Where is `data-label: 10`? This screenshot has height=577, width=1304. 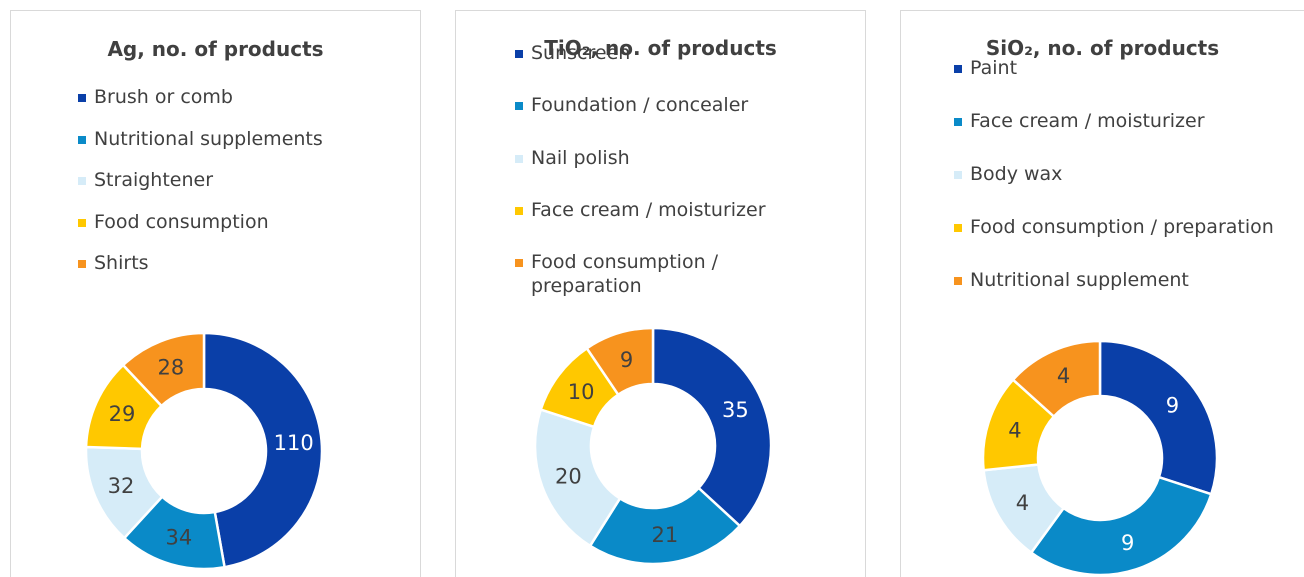
data-label: 10 is located at coordinates (581, 392).